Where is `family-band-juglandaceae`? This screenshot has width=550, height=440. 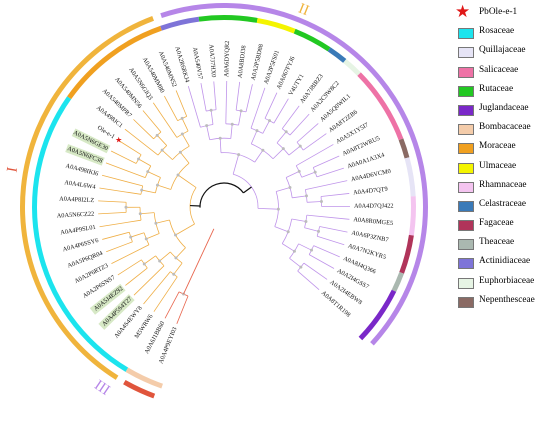 family-band-juglandaceae is located at coordinates (377, 315).